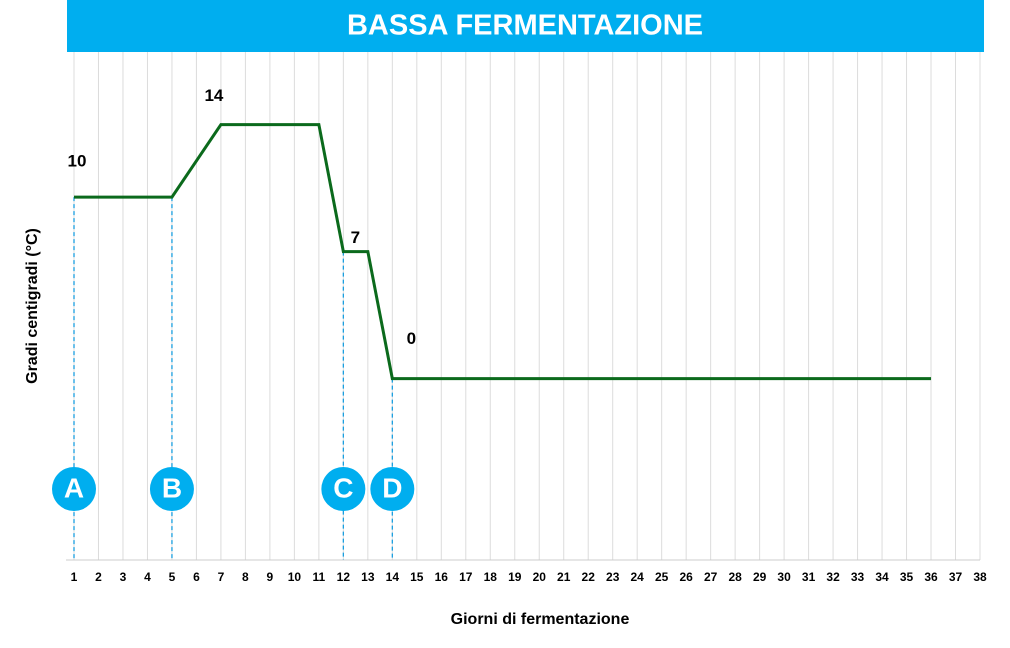 This screenshot has height=648, width=1010. I want to click on x-tick-label: 14, so click(393, 577).